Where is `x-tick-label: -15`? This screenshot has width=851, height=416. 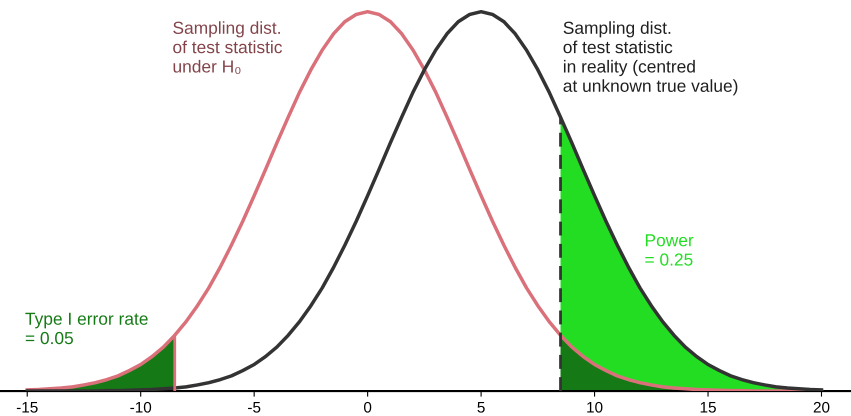
x-tick-label: -15 is located at coordinates (27, 407).